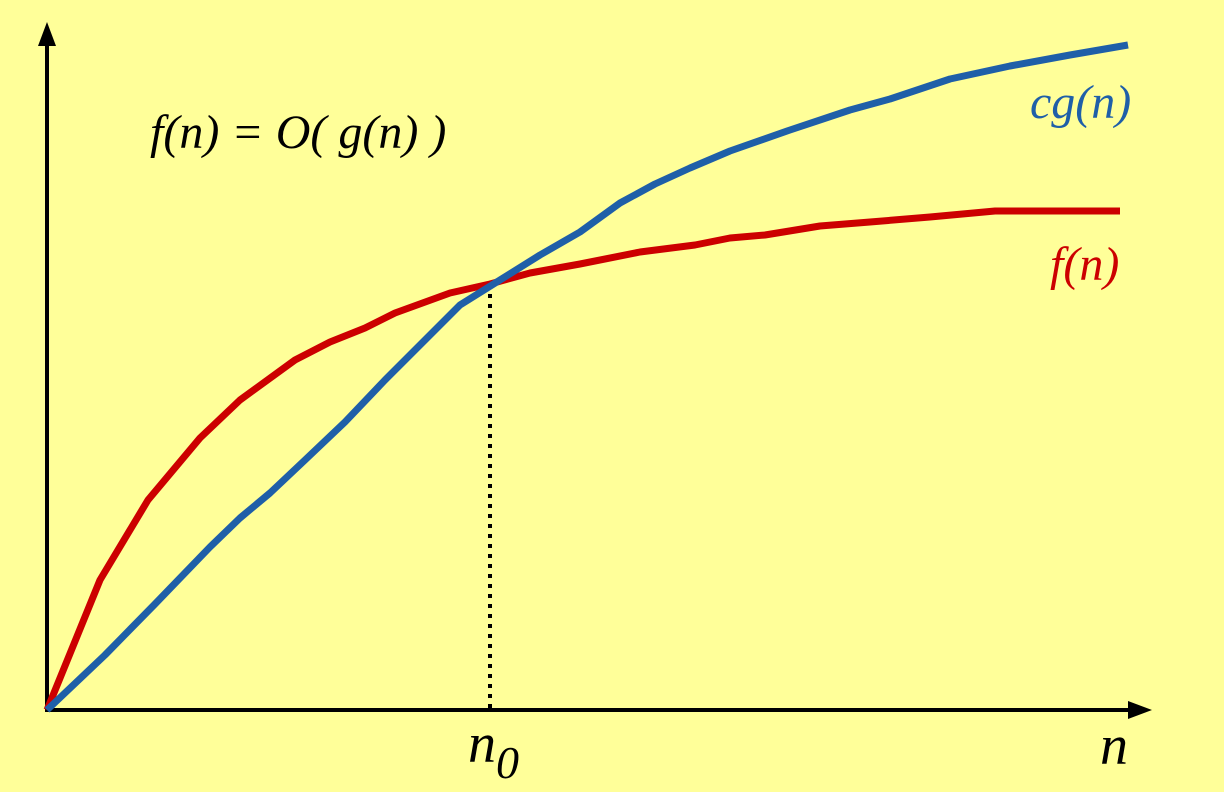 This screenshot has height=792, width=1224. What do you see at coordinates (482, 744) in the screenshot?
I see `threshold-base: n` at bounding box center [482, 744].